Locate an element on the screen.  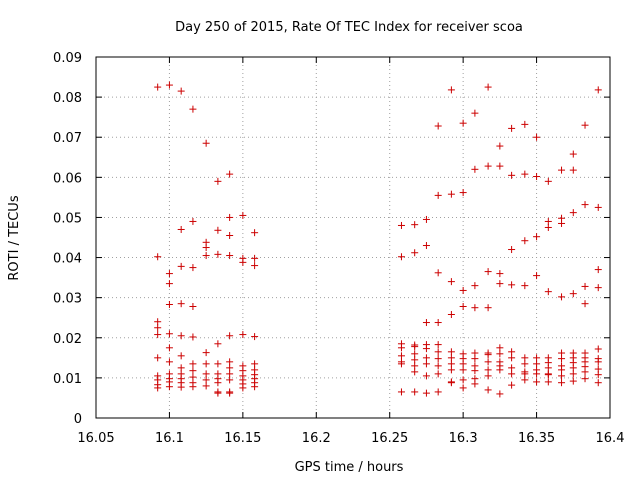
y-tick-label: 0.08 is located at coordinates (67, 98).